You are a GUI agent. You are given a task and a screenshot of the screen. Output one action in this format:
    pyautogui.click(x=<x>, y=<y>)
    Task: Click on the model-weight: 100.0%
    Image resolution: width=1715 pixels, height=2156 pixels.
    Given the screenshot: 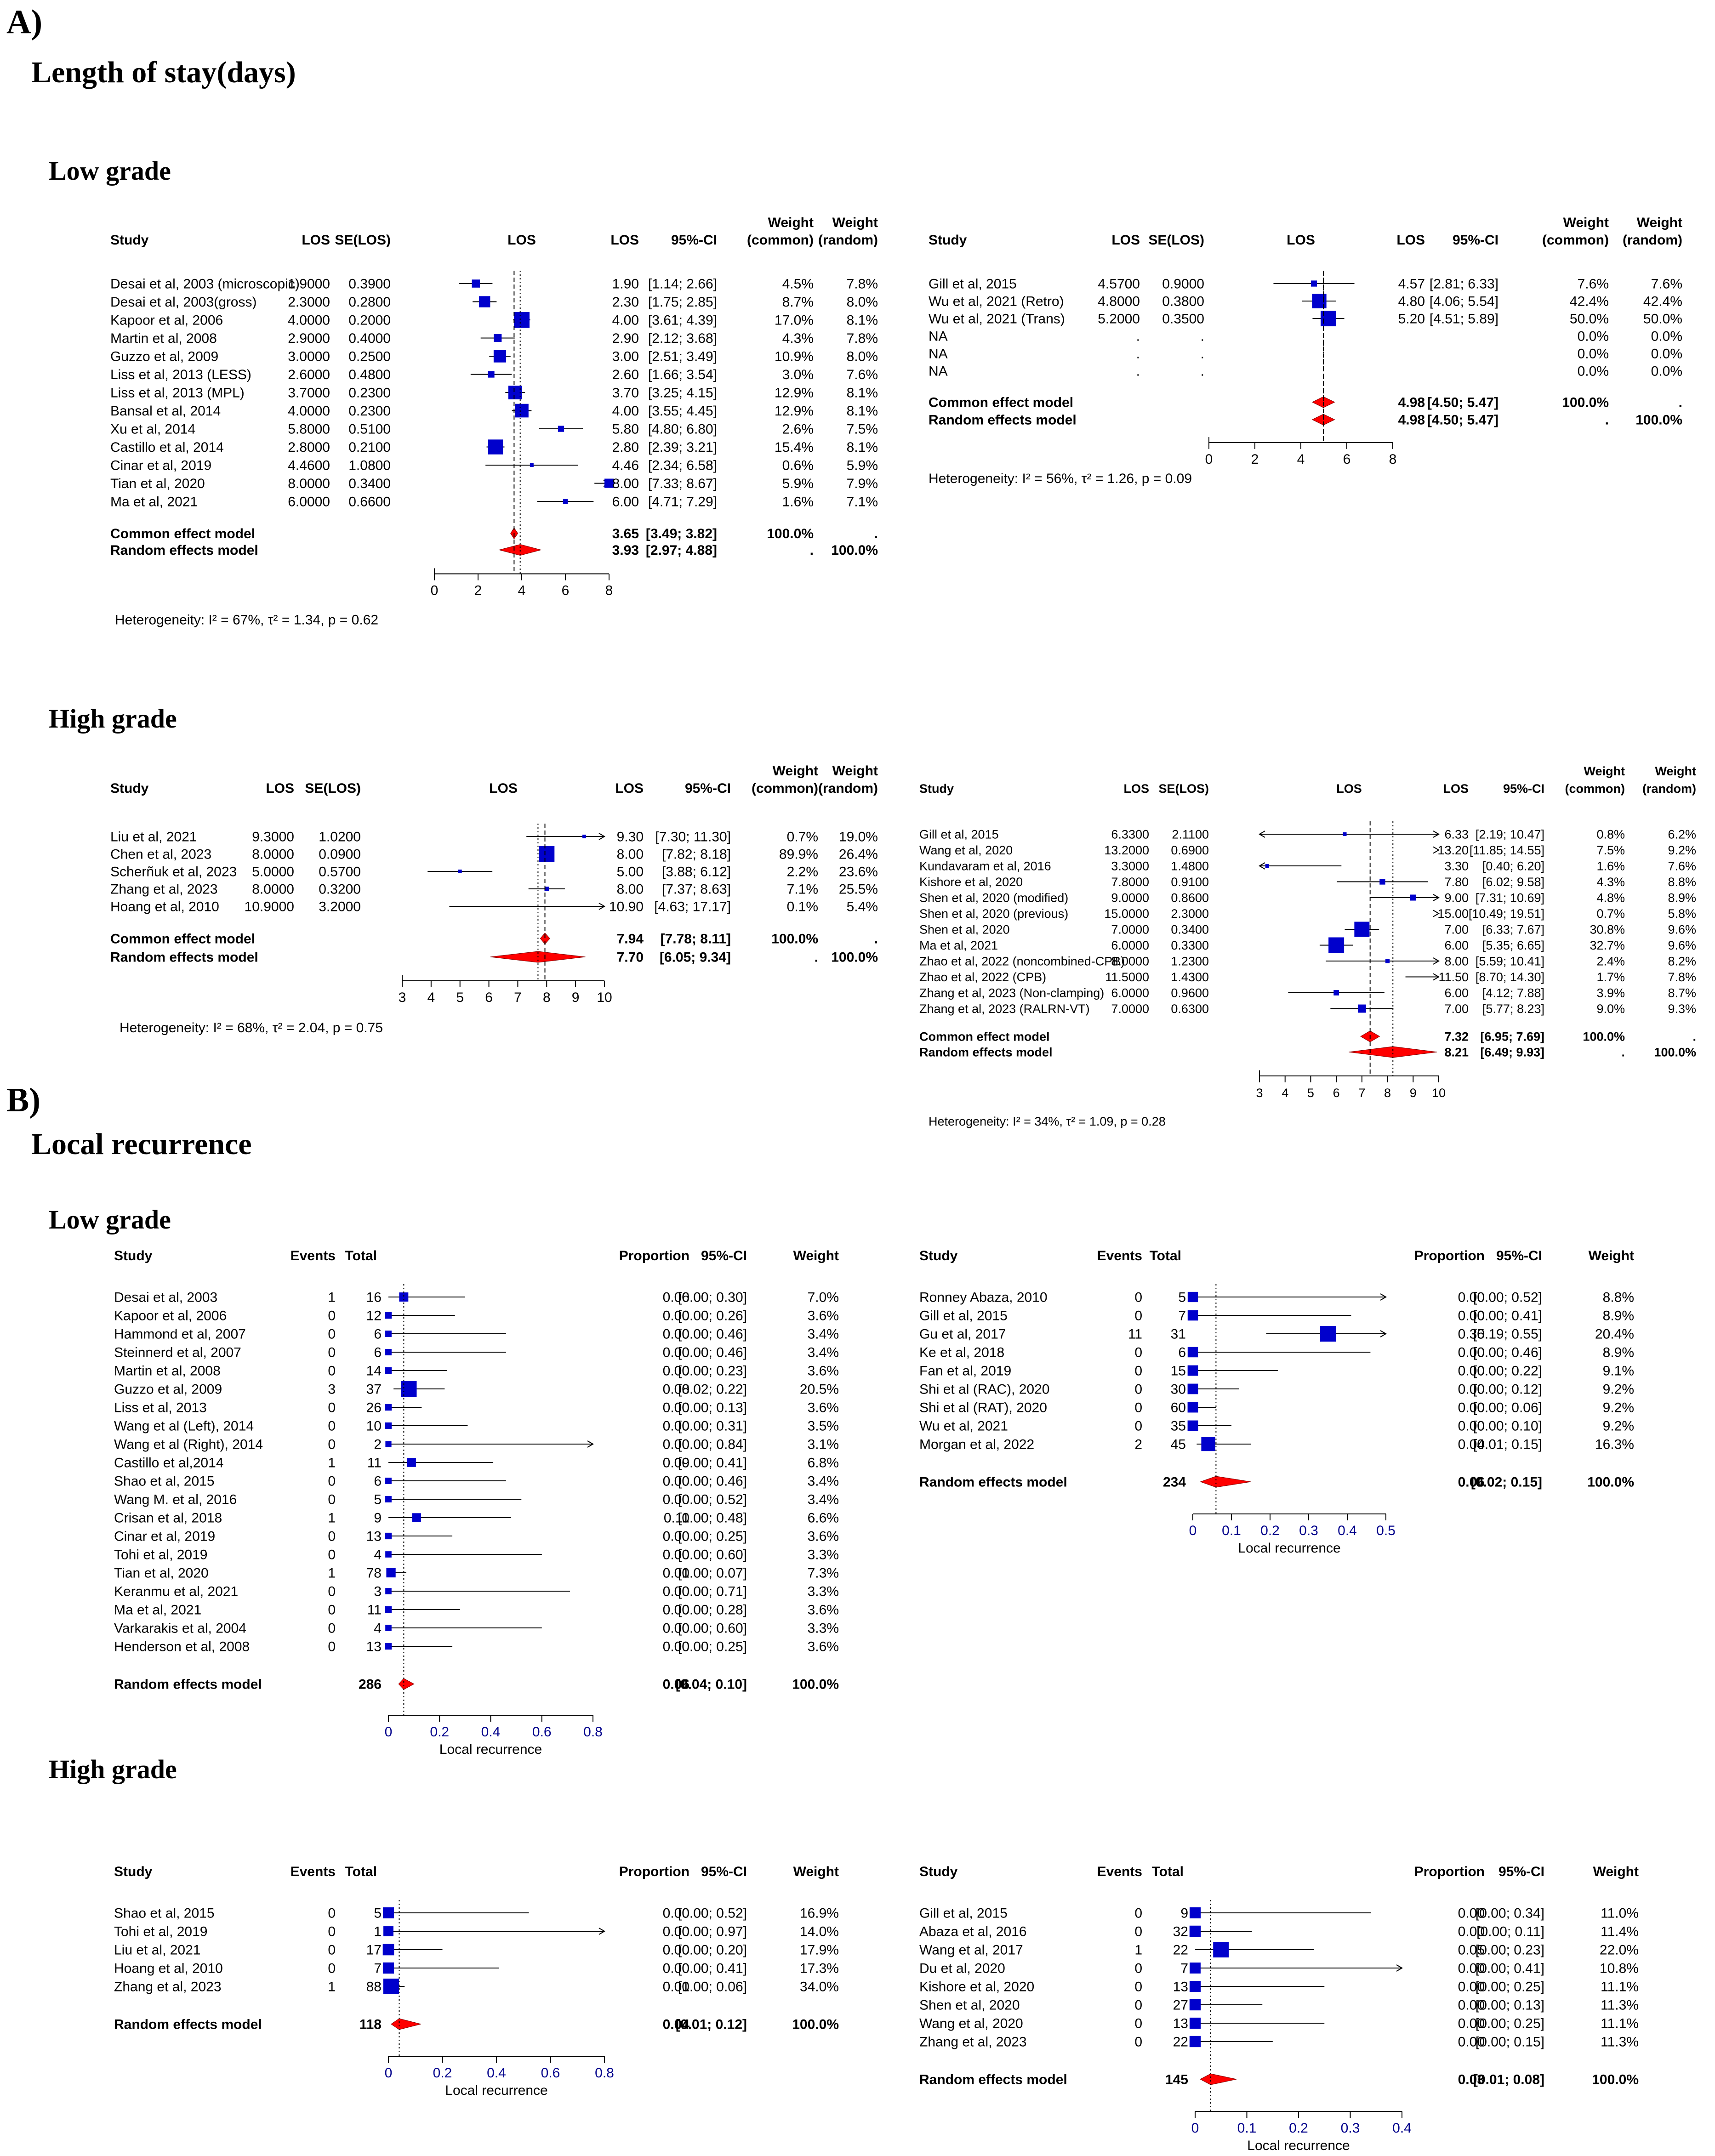 What is the action you would take?
    pyautogui.click(x=1610, y=1482)
    